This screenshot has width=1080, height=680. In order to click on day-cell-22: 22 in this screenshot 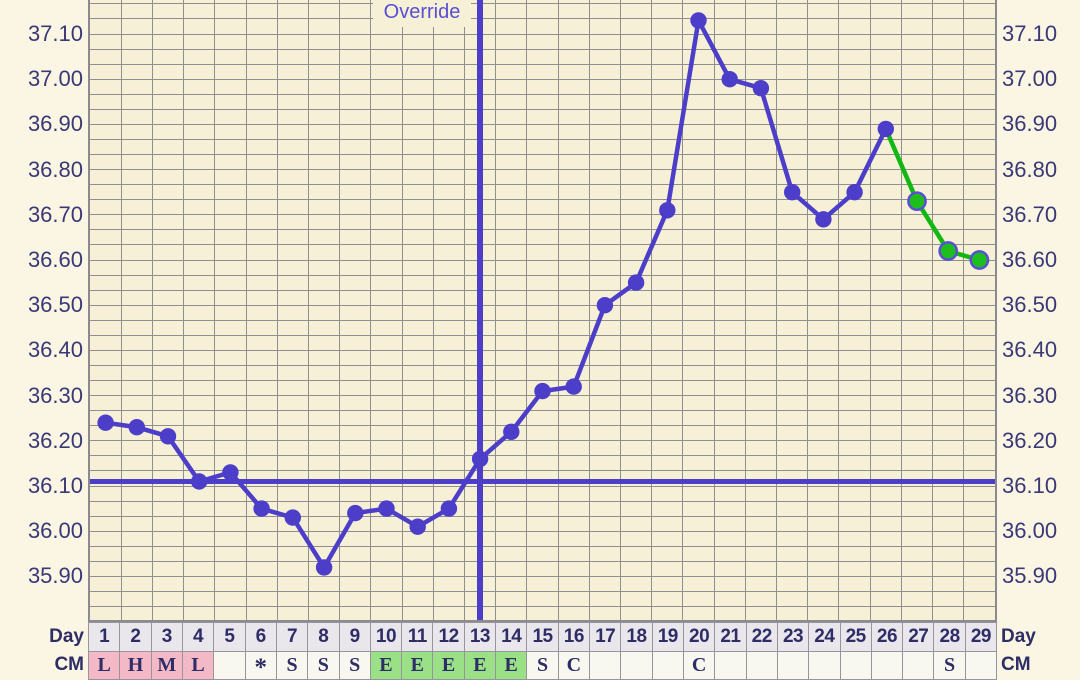, I will do `click(761, 637)`.